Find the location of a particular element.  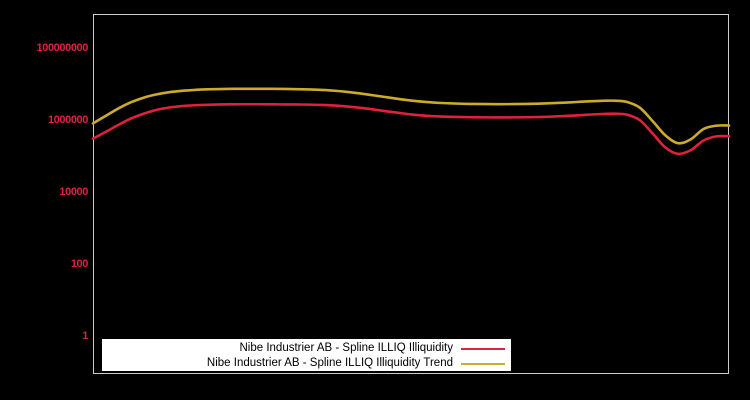

y-tick-label-1000000: 1000000 is located at coordinates (67, 120).